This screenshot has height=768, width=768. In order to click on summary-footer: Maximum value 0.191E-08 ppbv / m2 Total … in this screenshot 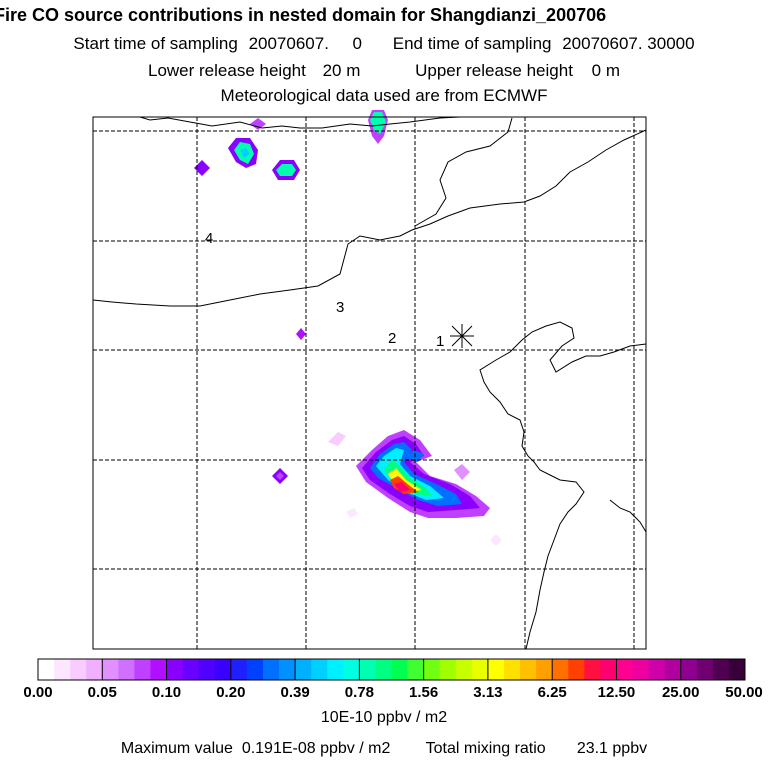, I will do `click(384, 749)`.